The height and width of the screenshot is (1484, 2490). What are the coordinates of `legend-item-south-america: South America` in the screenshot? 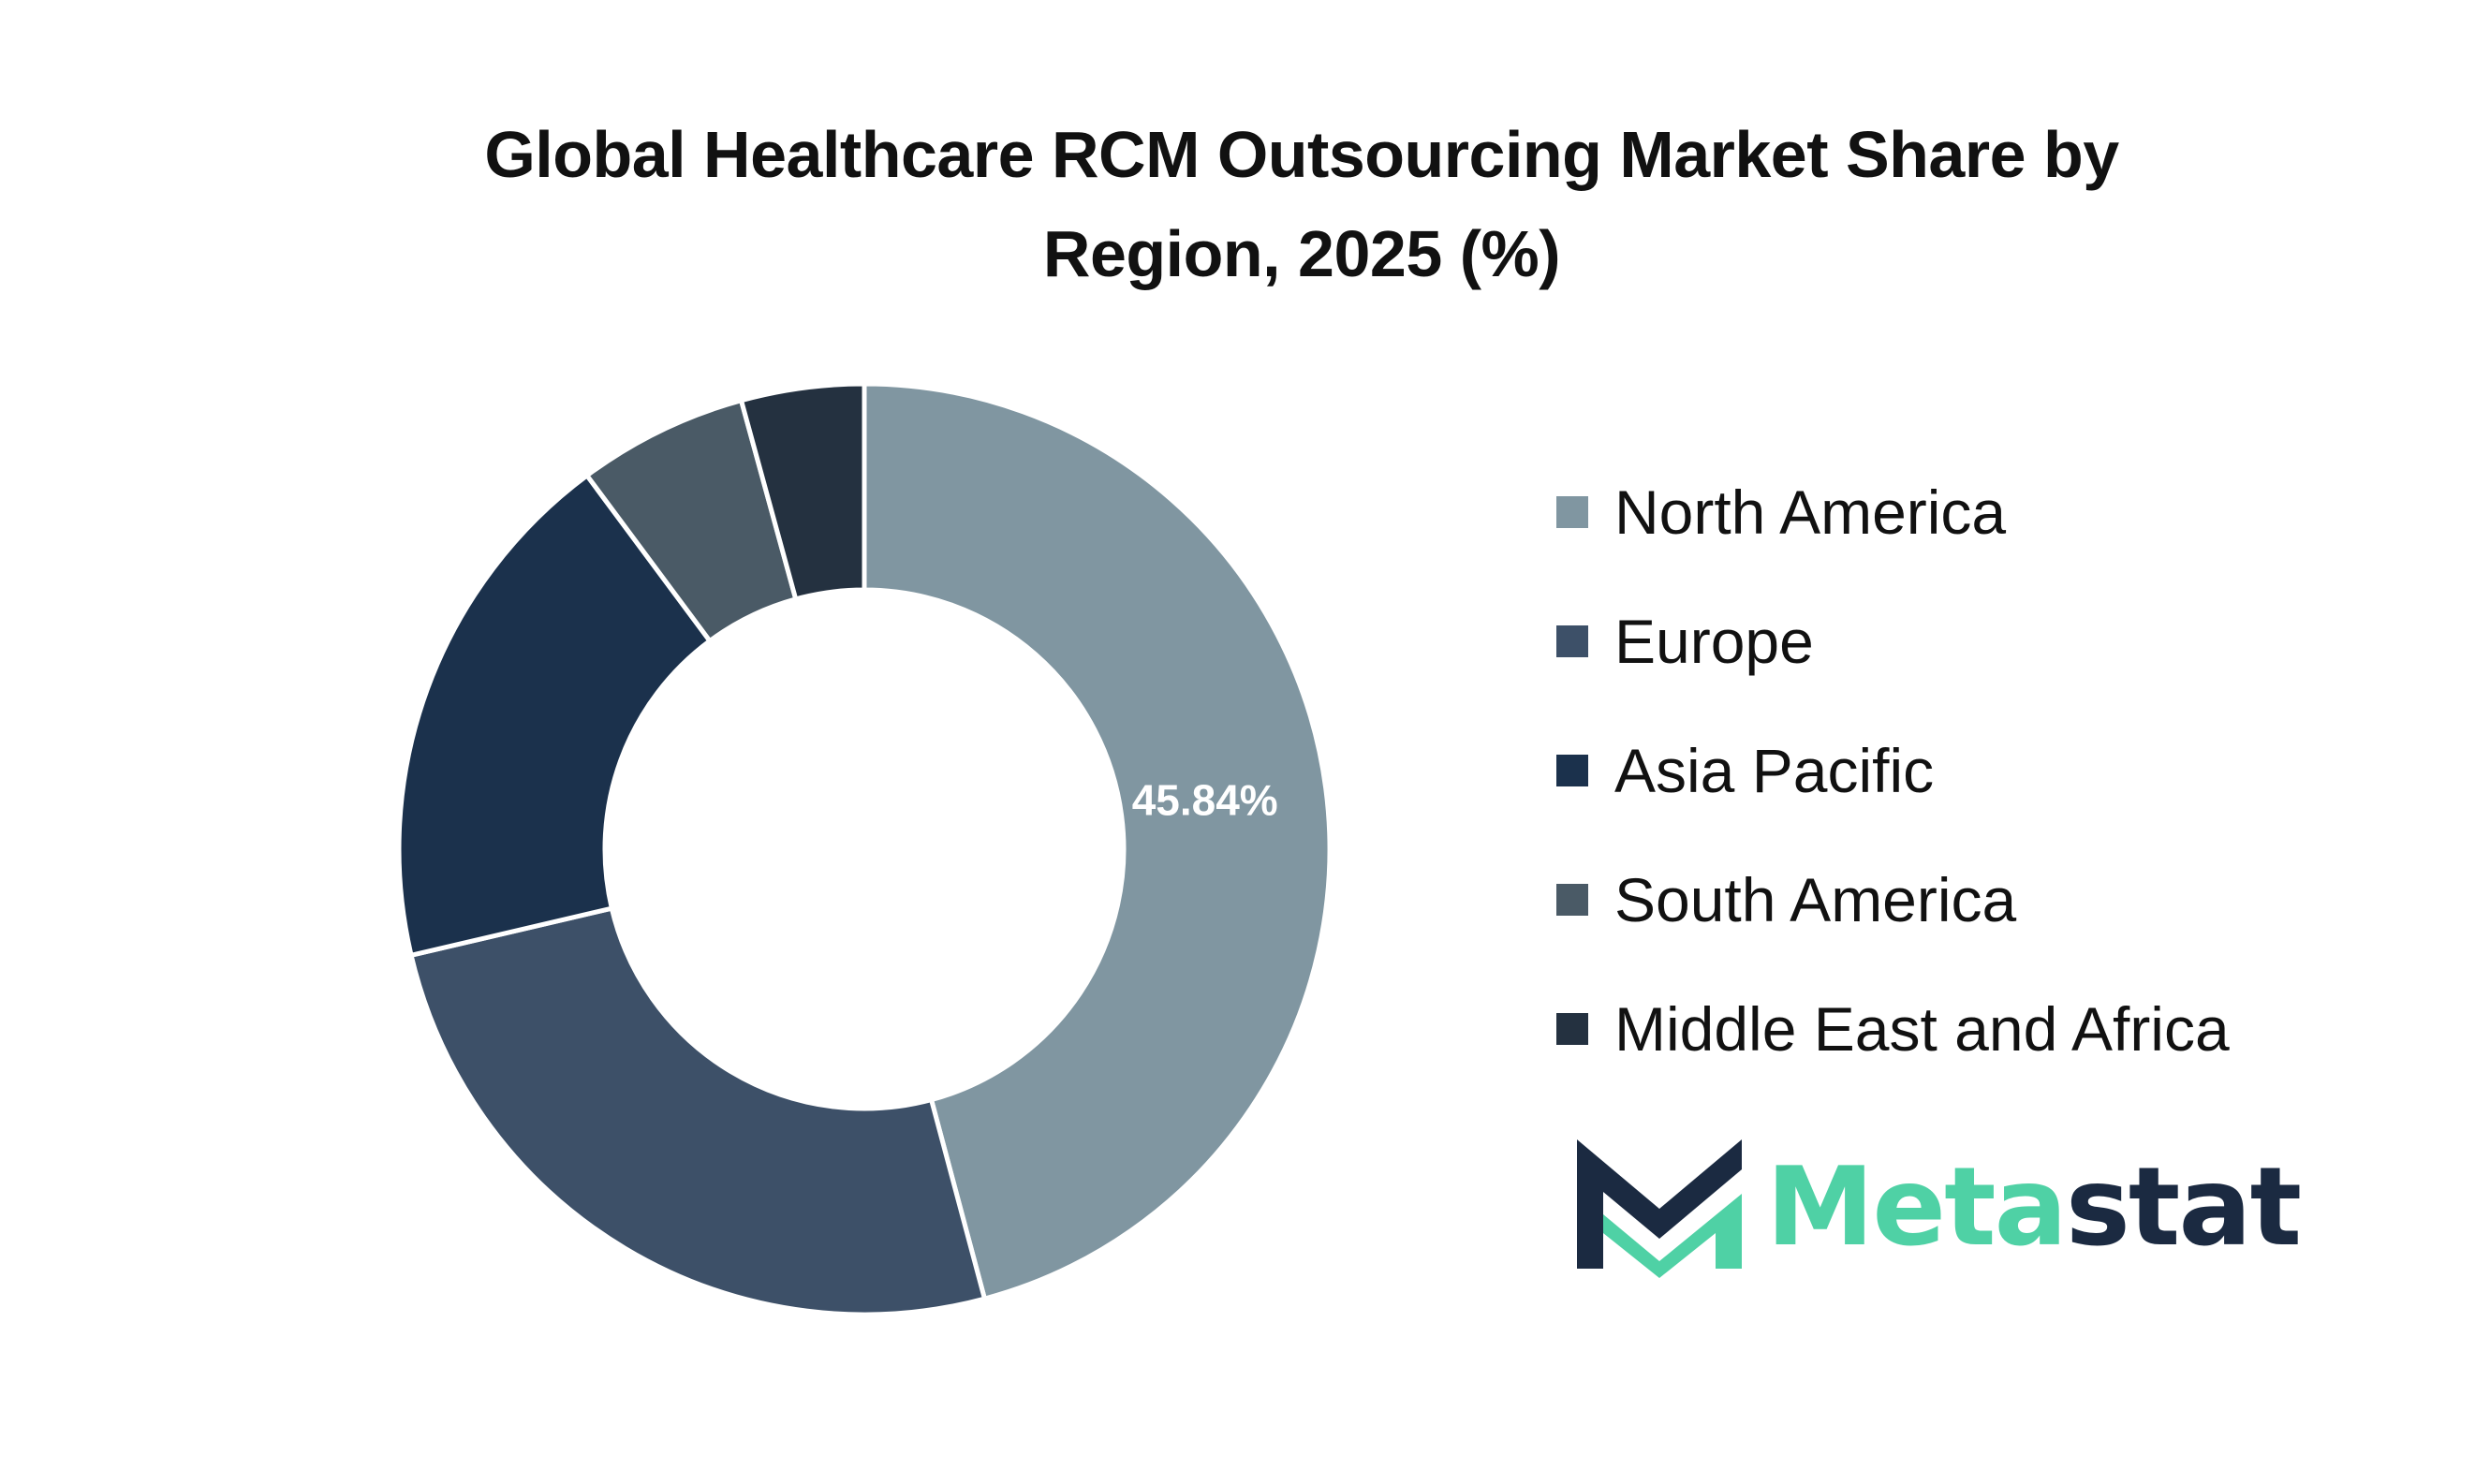 It's located at (1893, 899).